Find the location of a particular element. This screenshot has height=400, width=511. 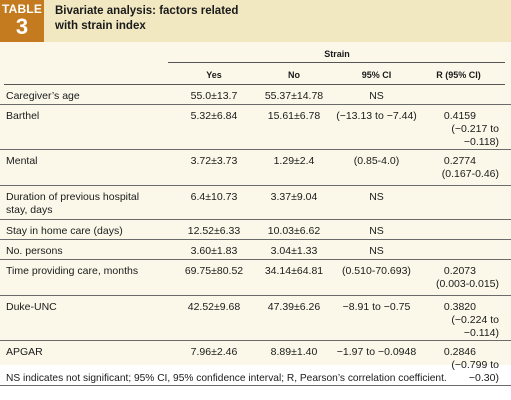

r-ci-value: (−0.217 to −0.118) is located at coordinates (475, 135).